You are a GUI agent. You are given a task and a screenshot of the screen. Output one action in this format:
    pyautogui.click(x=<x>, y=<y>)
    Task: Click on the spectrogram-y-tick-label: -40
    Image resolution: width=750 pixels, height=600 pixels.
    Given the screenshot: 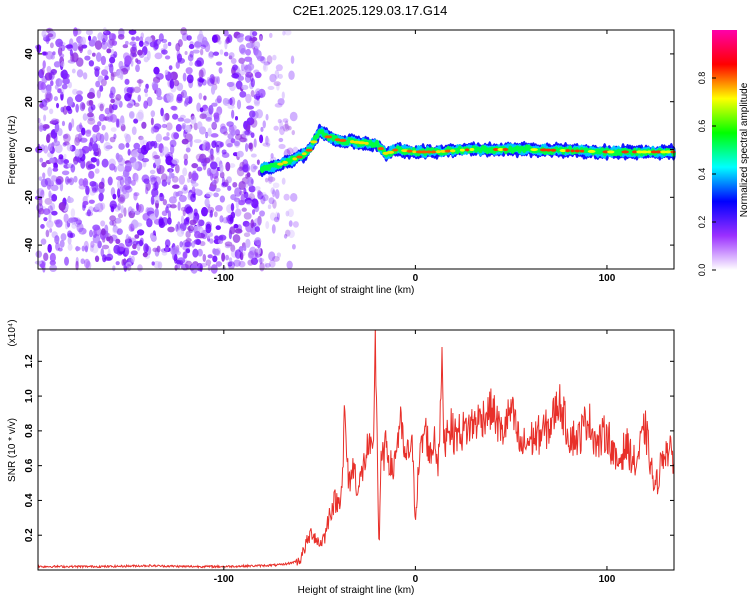 What is the action you would take?
    pyautogui.click(x=29, y=244)
    